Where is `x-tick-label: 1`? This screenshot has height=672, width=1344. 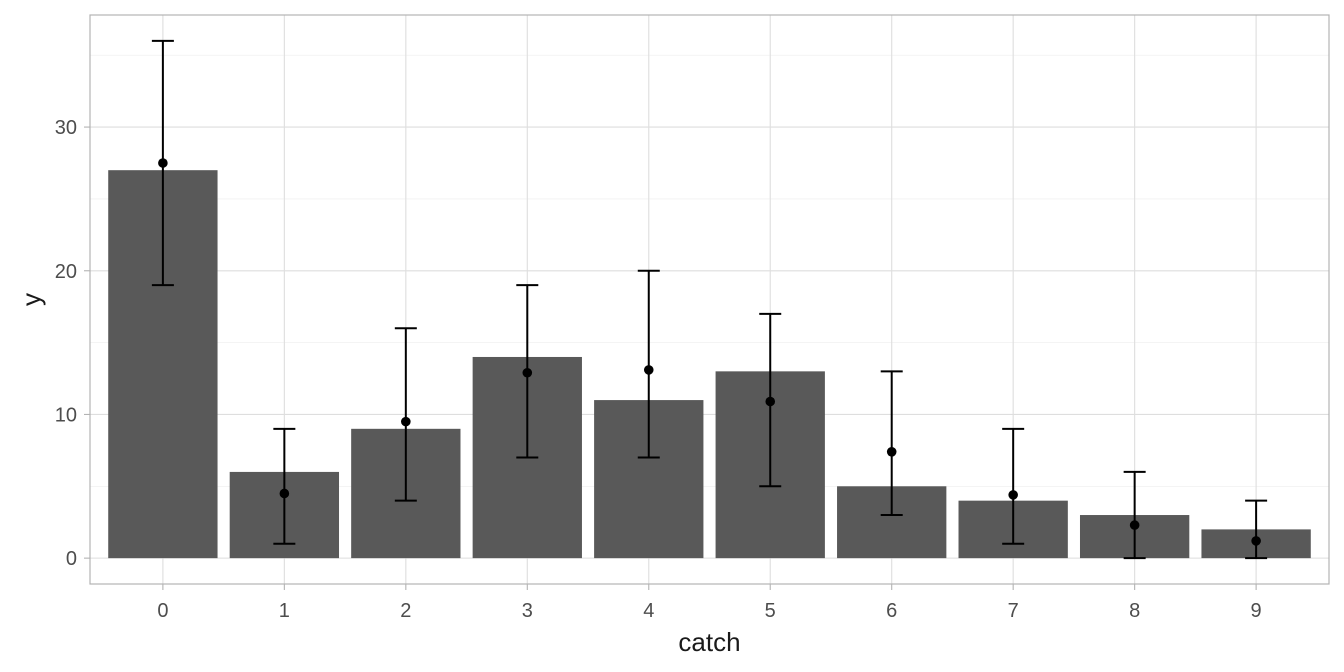
x-tick-label: 1 is located at coordinates (284, 611).